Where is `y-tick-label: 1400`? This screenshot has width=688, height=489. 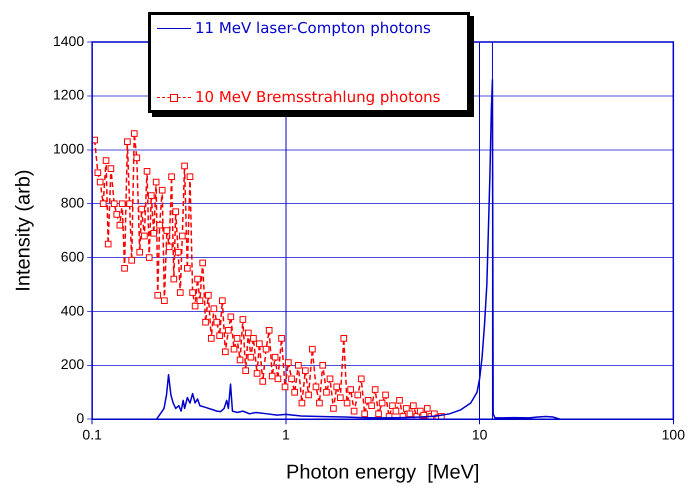
y-tick-label: 1400 is located at coordinates (68, 40).